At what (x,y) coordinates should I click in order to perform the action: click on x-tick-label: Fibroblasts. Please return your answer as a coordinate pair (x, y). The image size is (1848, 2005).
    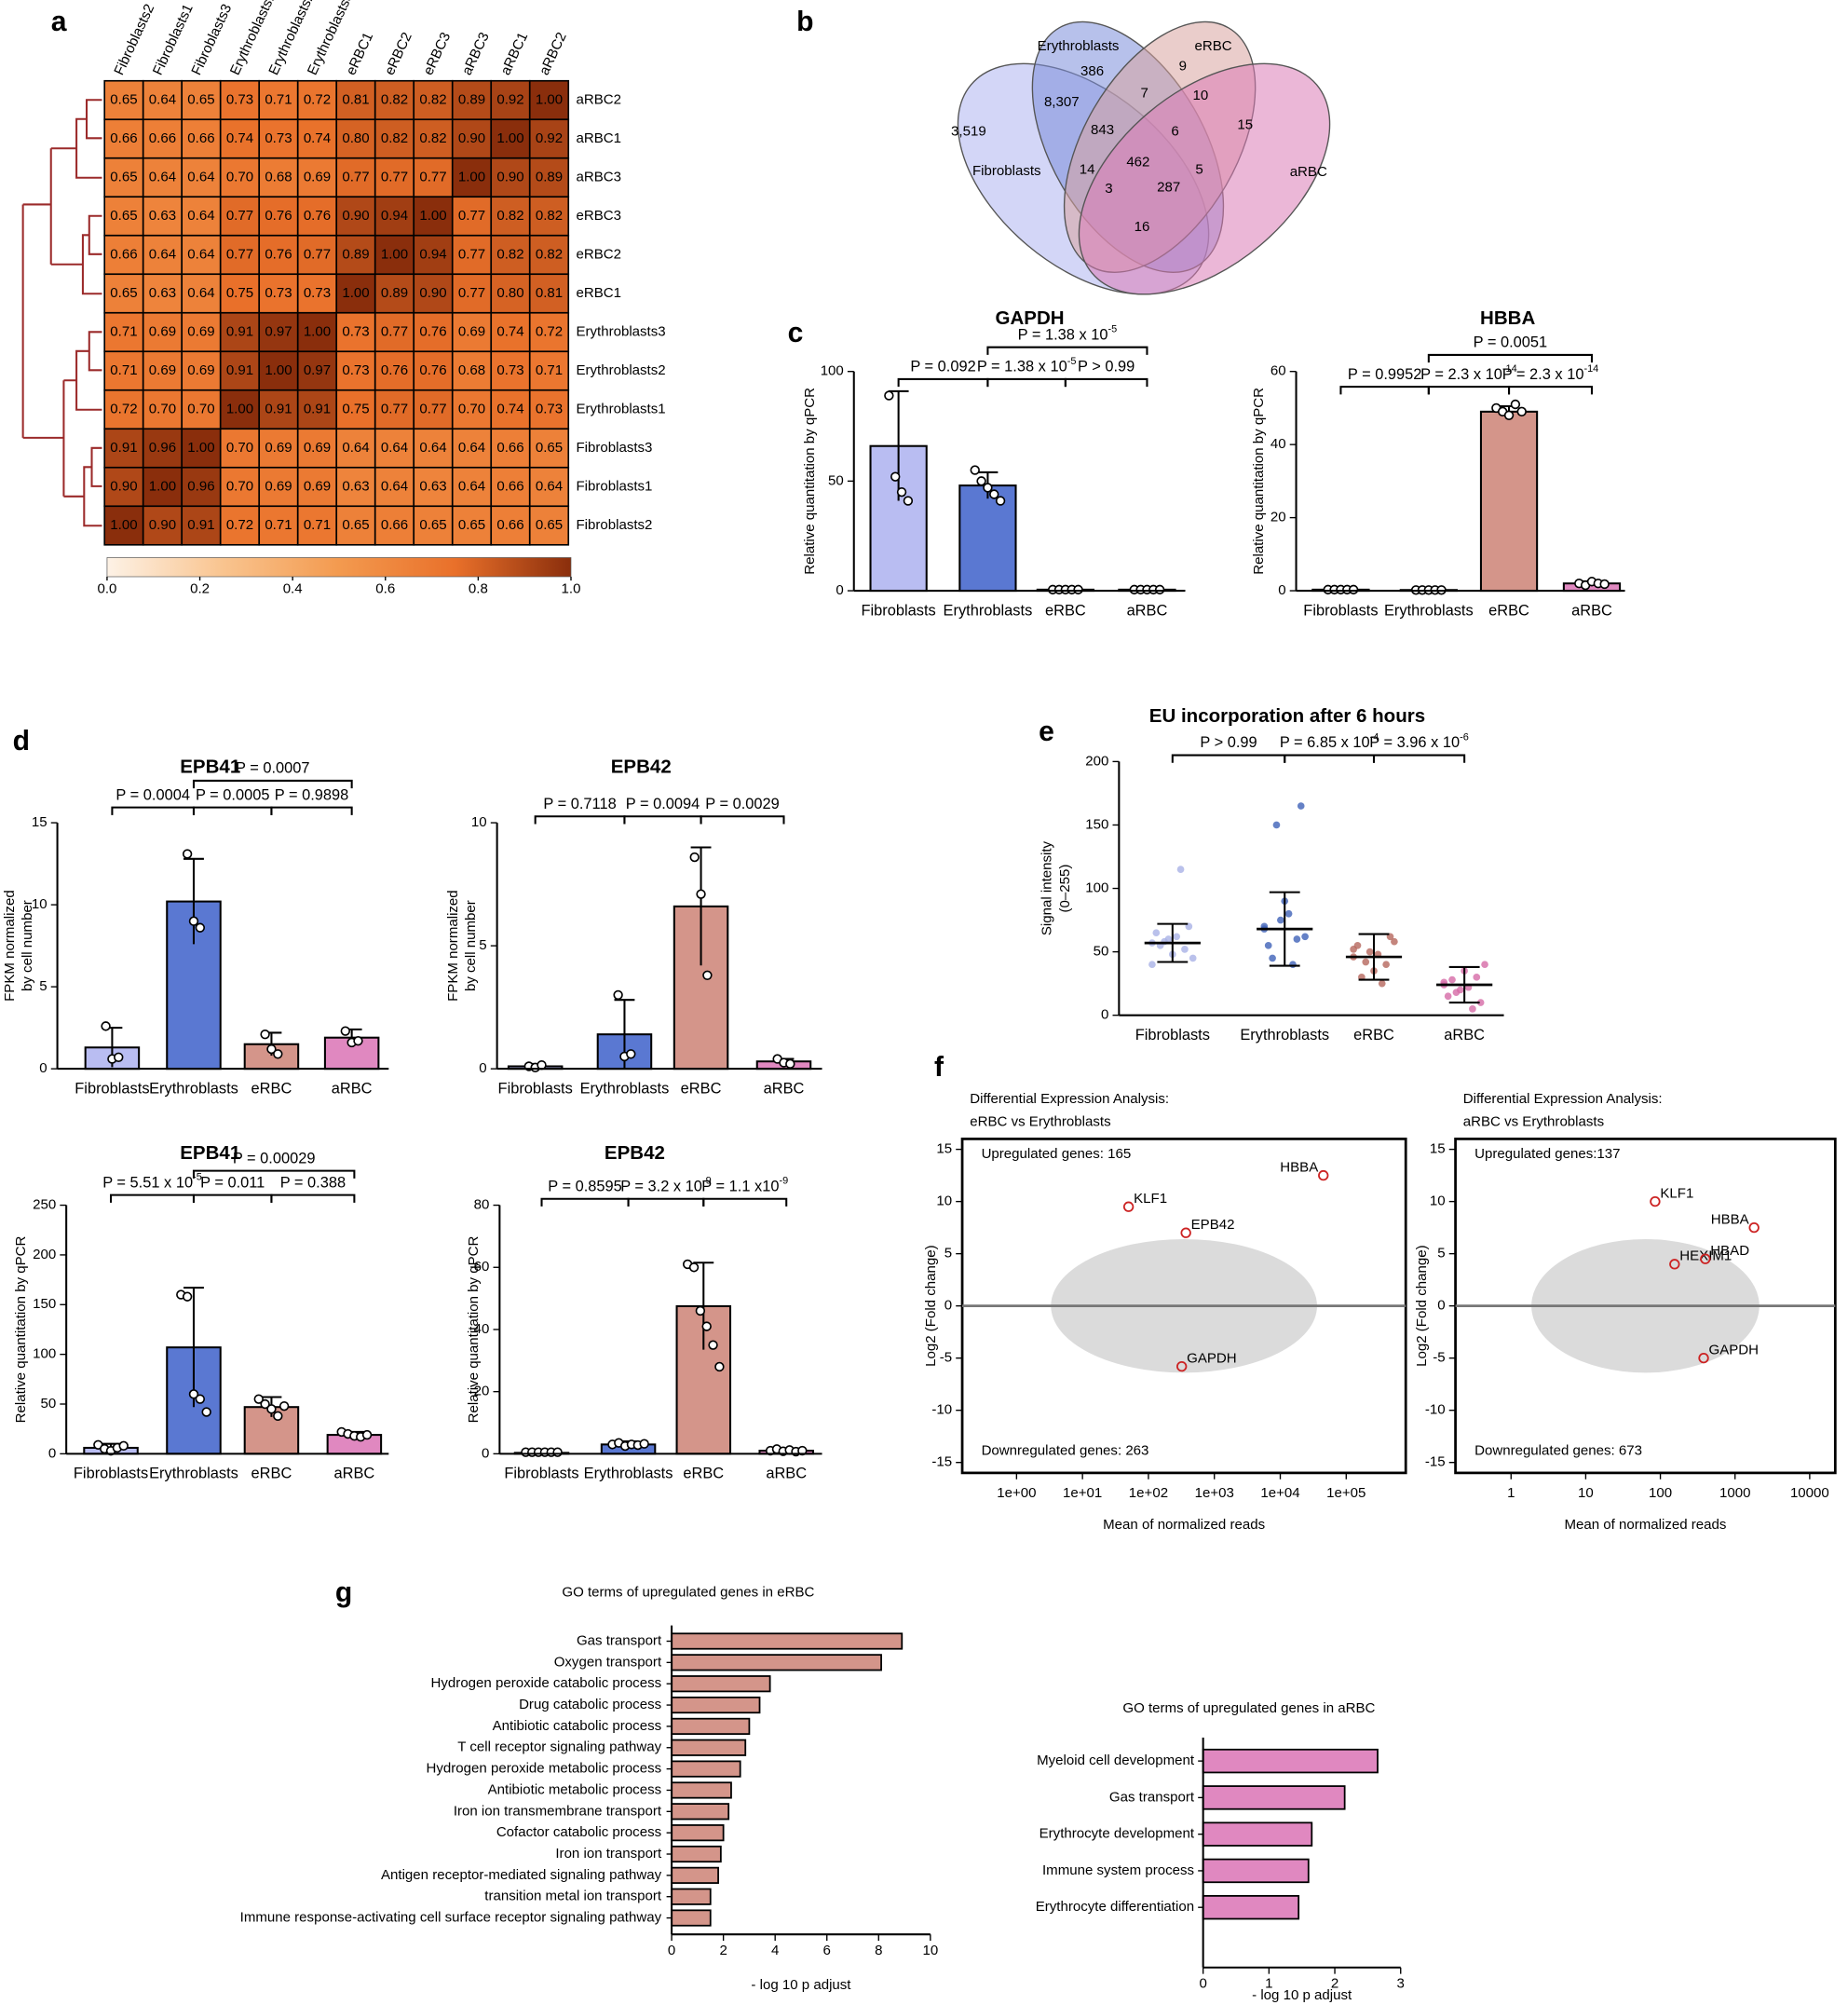
    Looking at the image, I should click on (111, 1474).